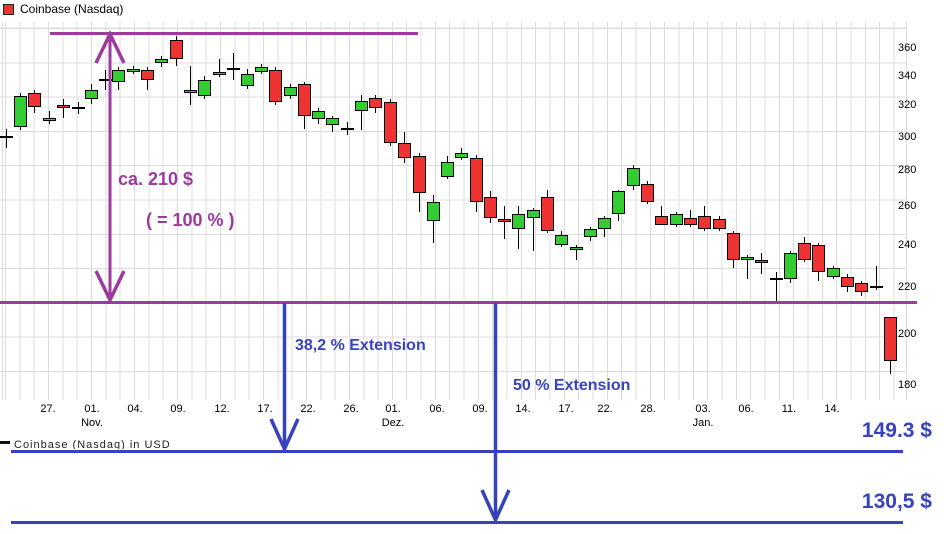  Describe the element at coordinates (156, 179) in the screenshot. I see `measure-label: ca. 210 $` at that location.